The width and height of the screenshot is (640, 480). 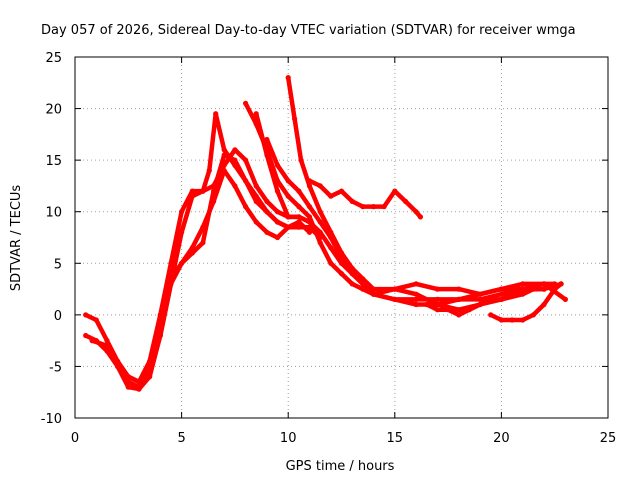 I want to click on x-tick-label: 5, so click(x=181, y=438).